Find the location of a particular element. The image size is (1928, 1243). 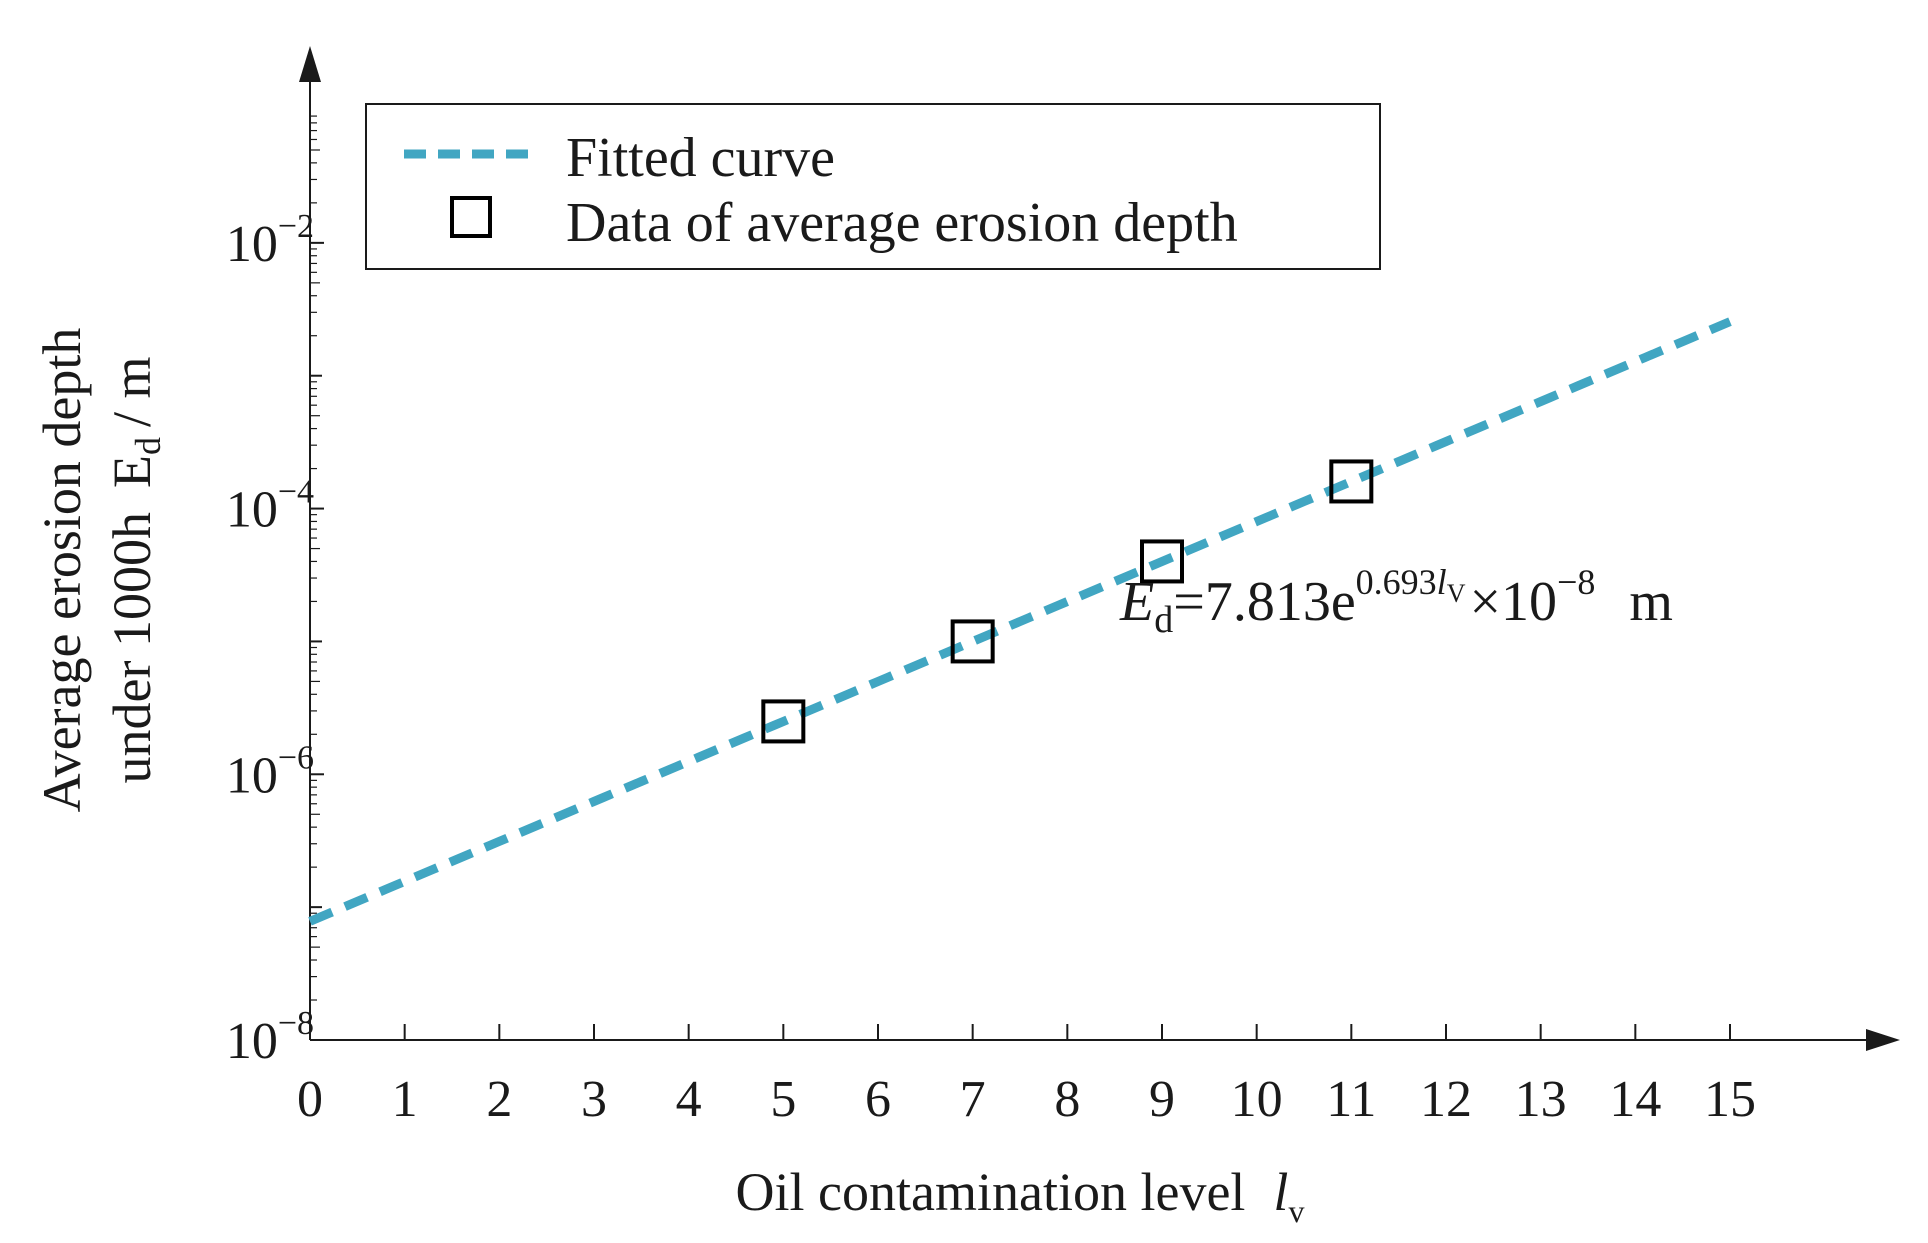

y-axis-title-unit: / m is located at coordinates (132, 392).